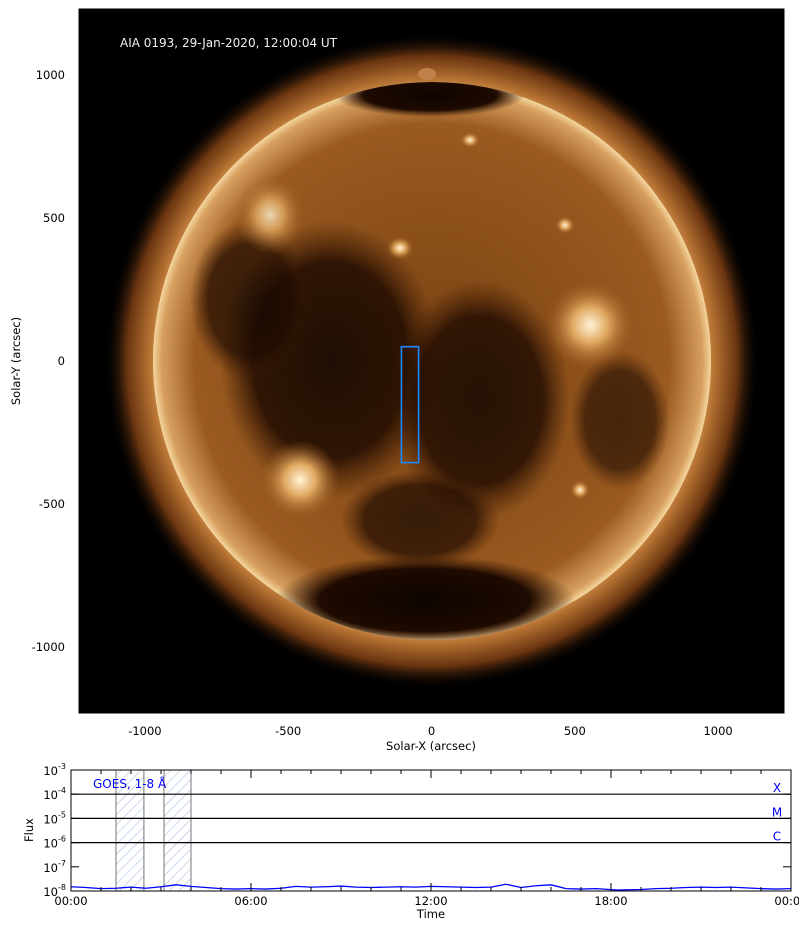 The width and height of the screenshot is (799, 939). I want to click on x-tick-label: -1000, so click(144, 731).